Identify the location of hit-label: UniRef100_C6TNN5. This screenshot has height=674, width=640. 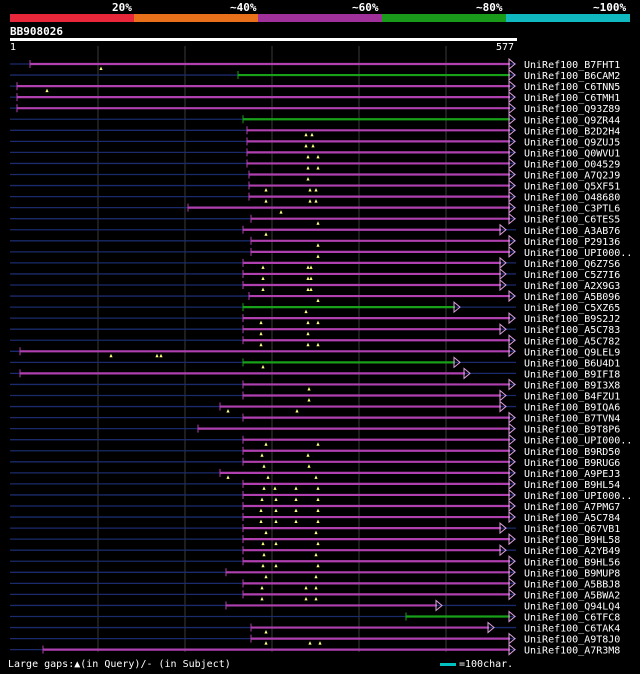
(572, 87).